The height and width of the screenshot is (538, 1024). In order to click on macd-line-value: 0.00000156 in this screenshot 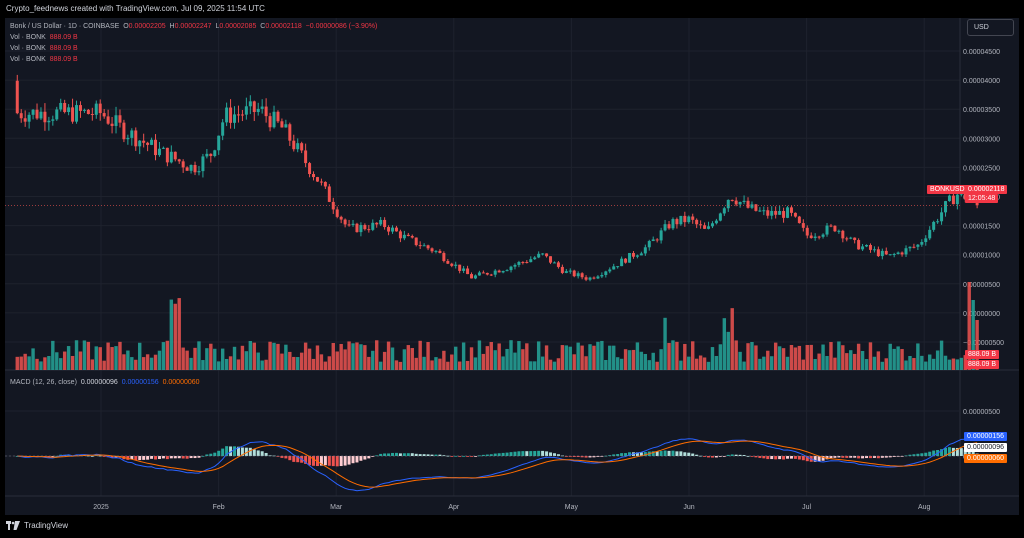, I will do `click(140, 382)`.